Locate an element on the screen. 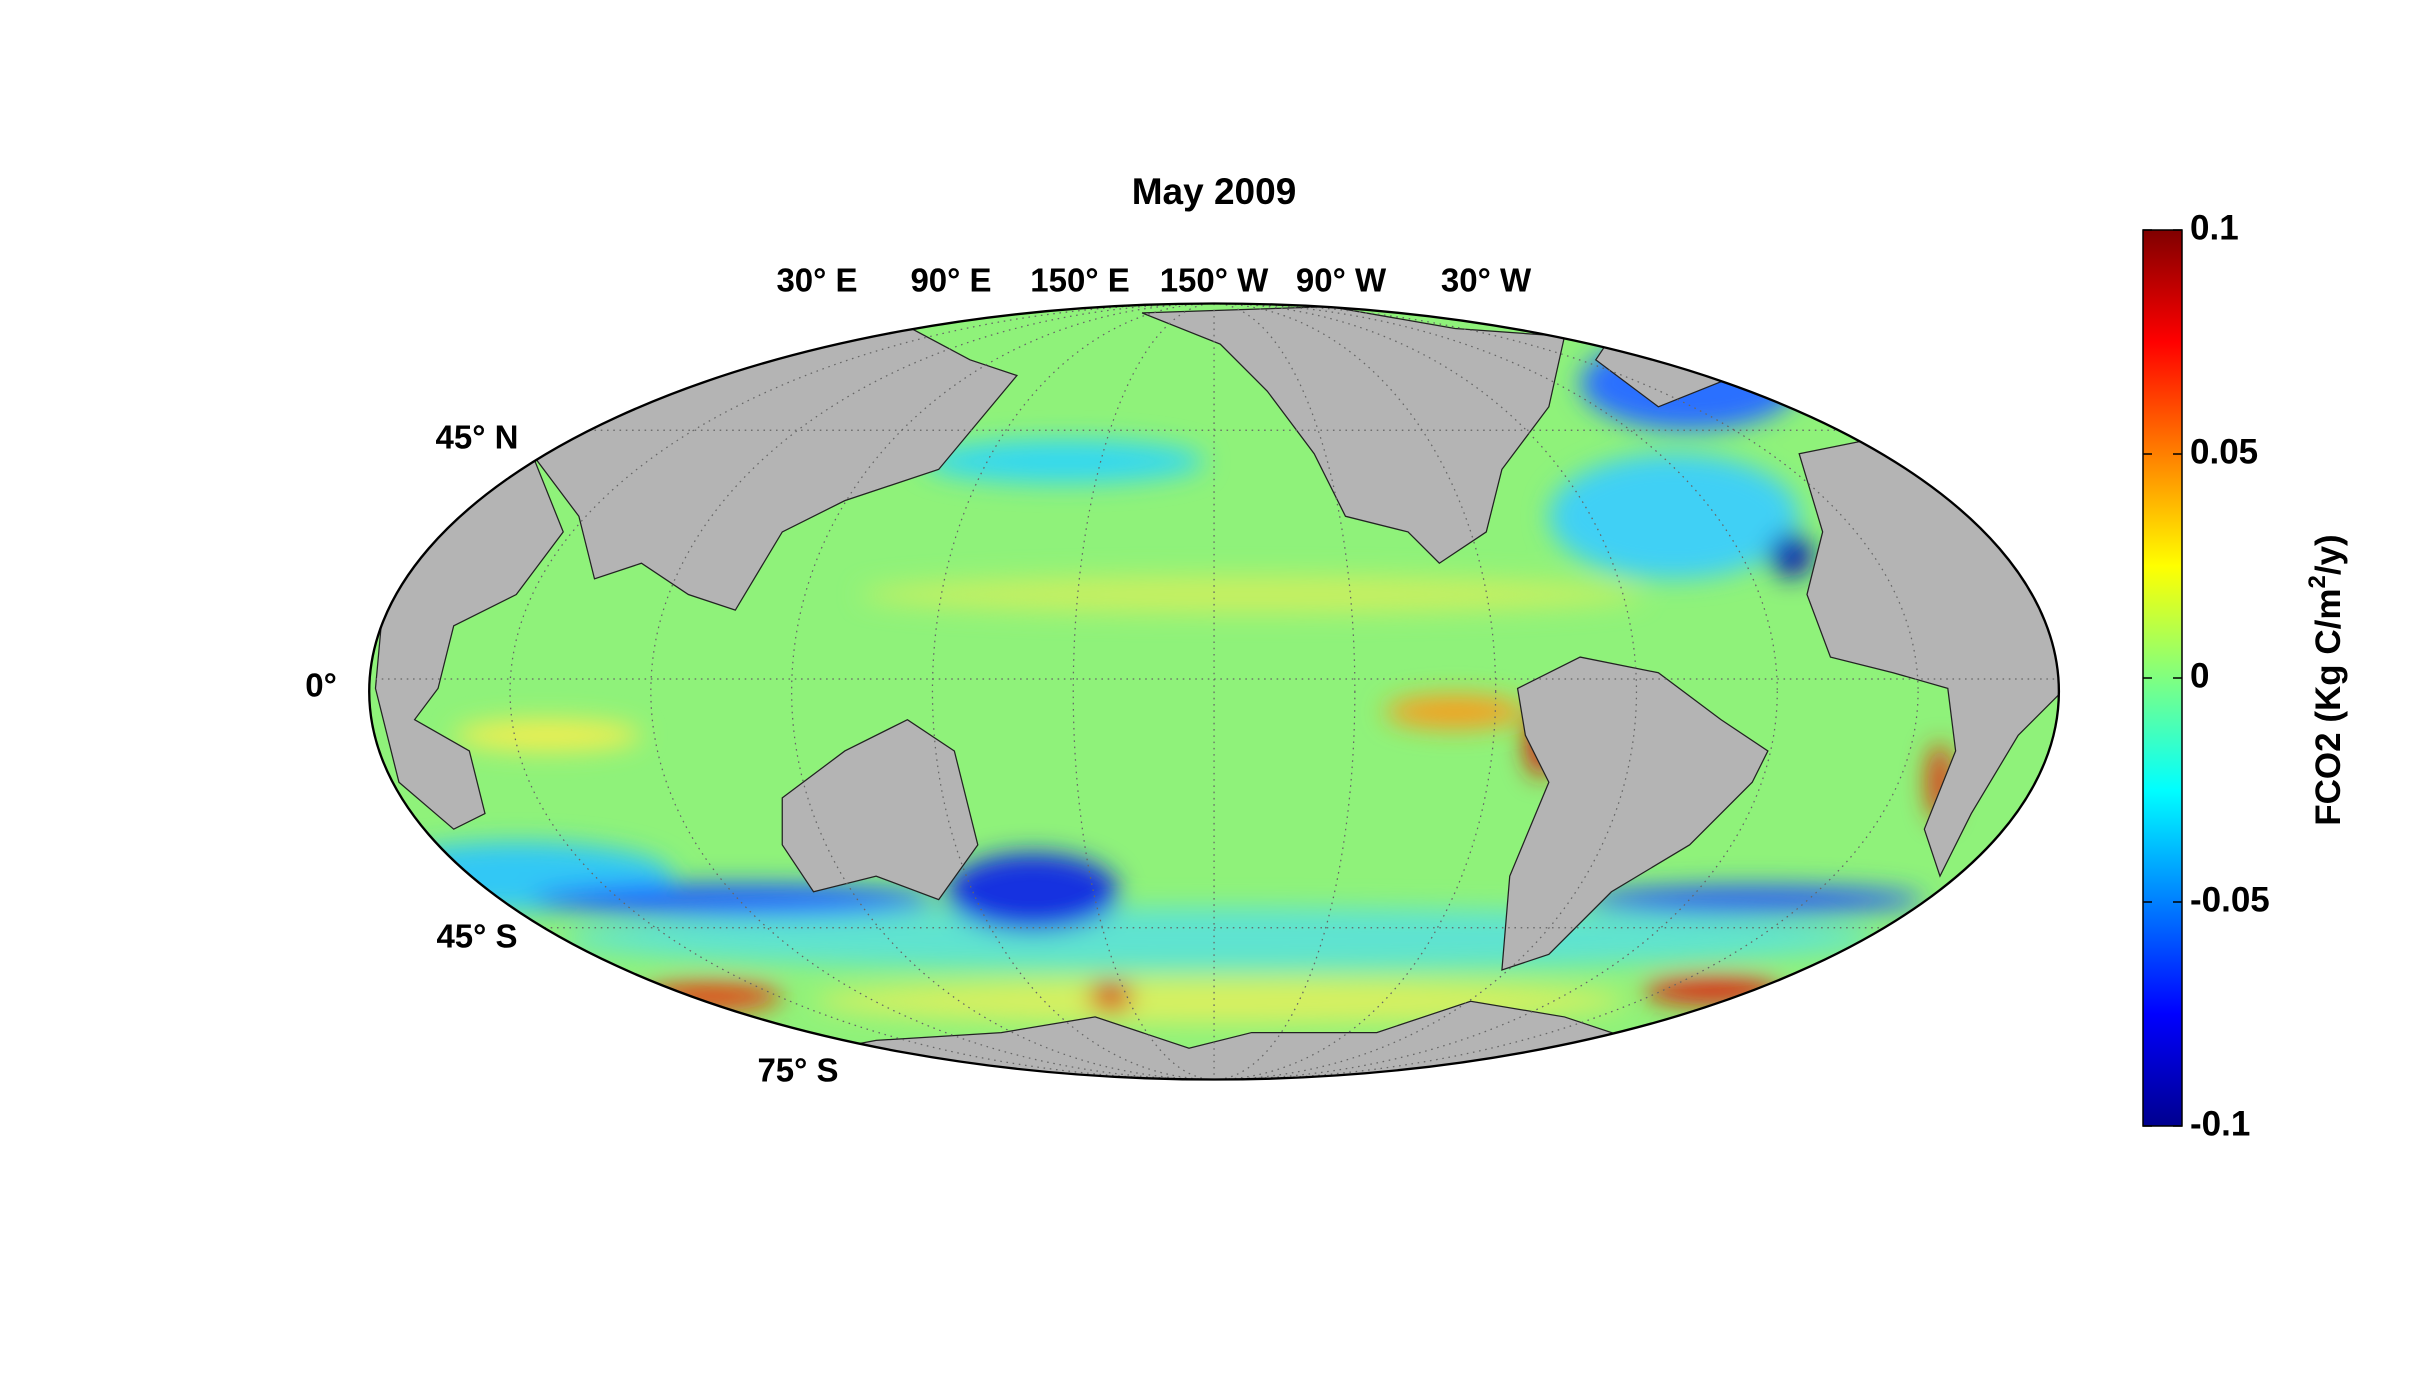 This screenshot has height=1390, width=2425. title: May 2009 is located at coordinates (1214, 191).